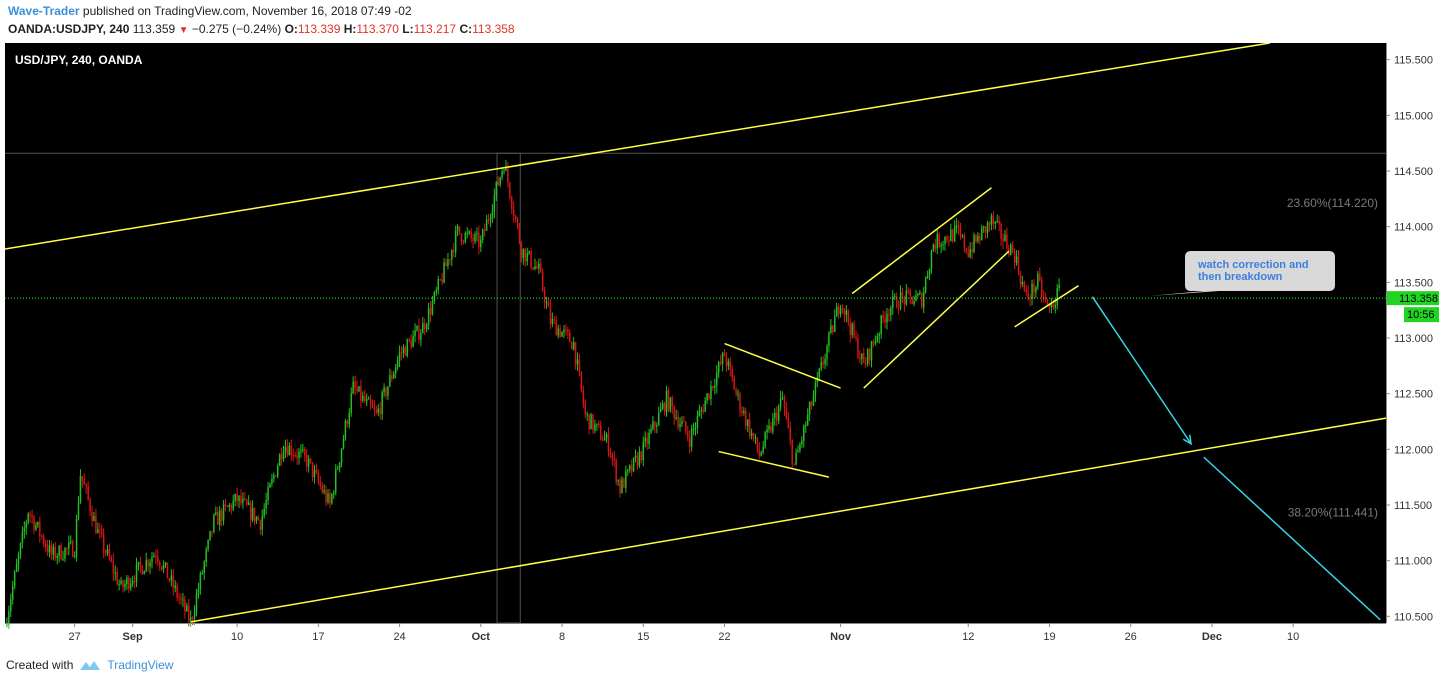 This screenshot has width=1444, height=684. Describe the element at coordinates (318, 637) in the screenshot. I see `x-tick-label: 17` at that location.